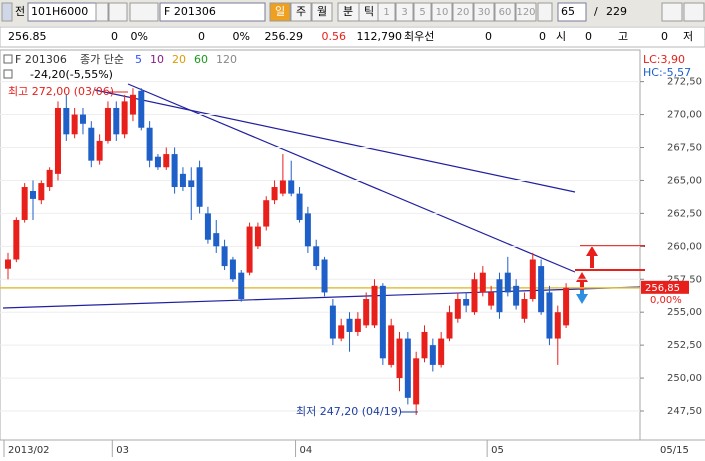 The image size is (705, 461). I want to click on high-annotation: 최고 272,00 (03/06), so click(61, 91).